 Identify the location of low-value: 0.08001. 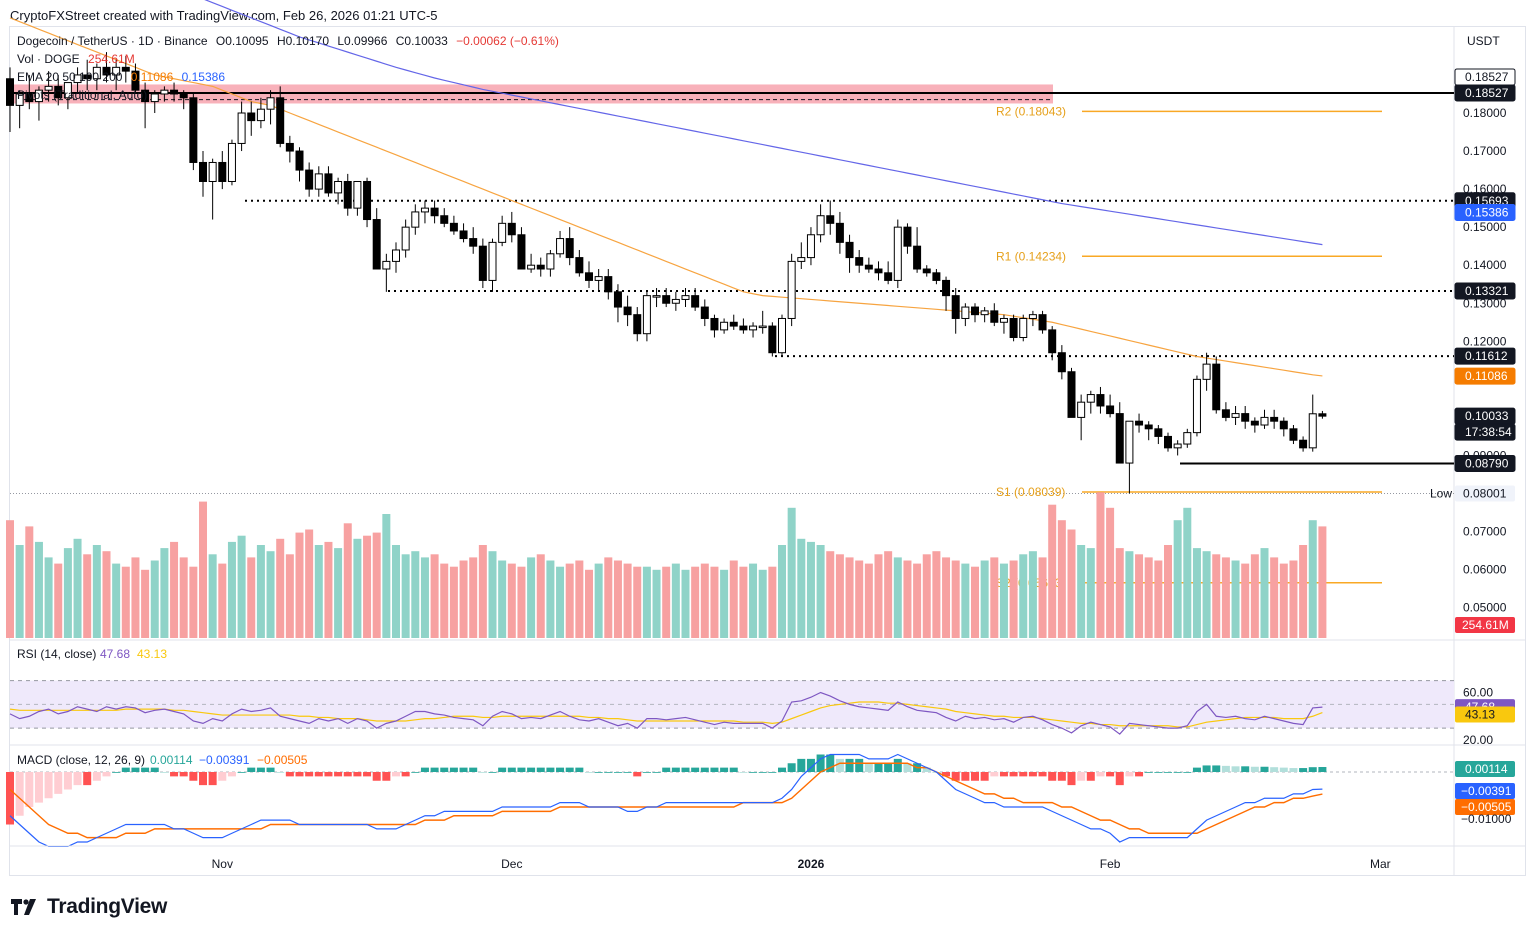
(1485, 493).